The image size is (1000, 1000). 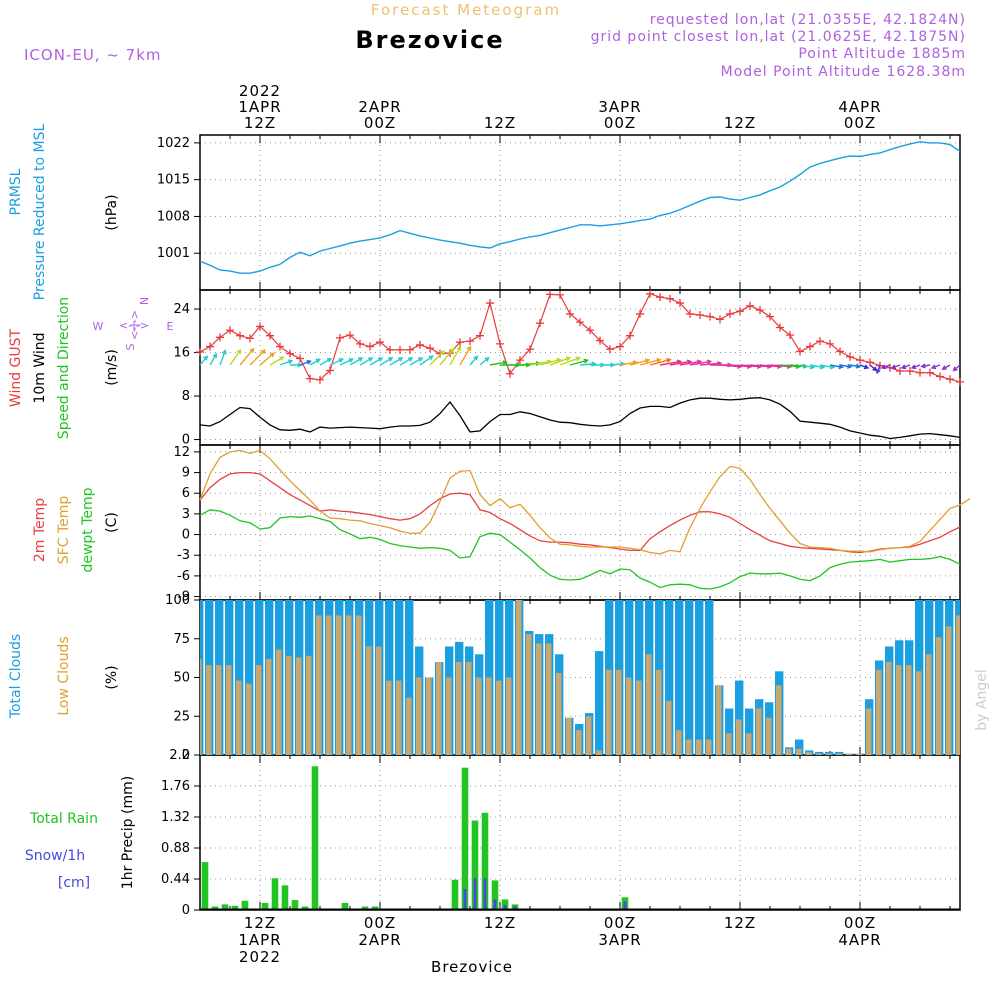 I want to click on time-label-top: 2APR, so click(x=379, y=107).